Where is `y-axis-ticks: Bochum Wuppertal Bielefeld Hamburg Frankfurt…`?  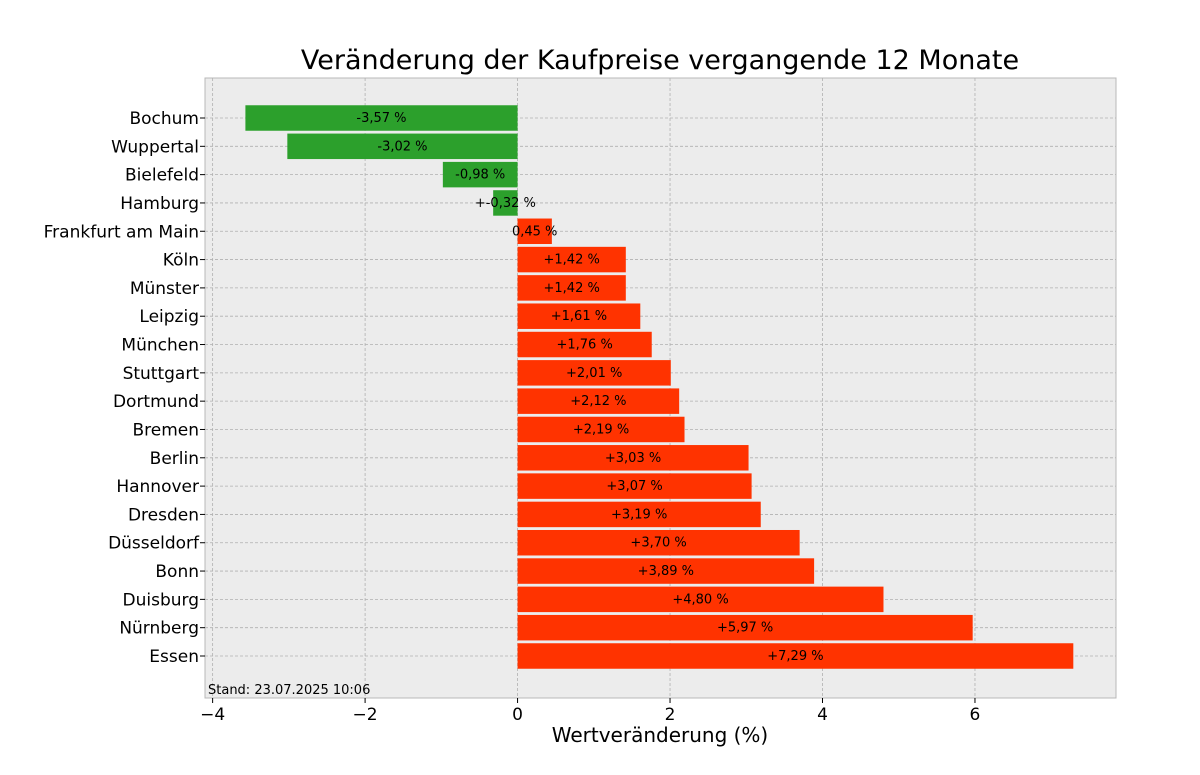
y-axis-ticks: Bochum Wuppertal Bielefeld Hamburg Frankfurt… is located at coordinates (124, 388).